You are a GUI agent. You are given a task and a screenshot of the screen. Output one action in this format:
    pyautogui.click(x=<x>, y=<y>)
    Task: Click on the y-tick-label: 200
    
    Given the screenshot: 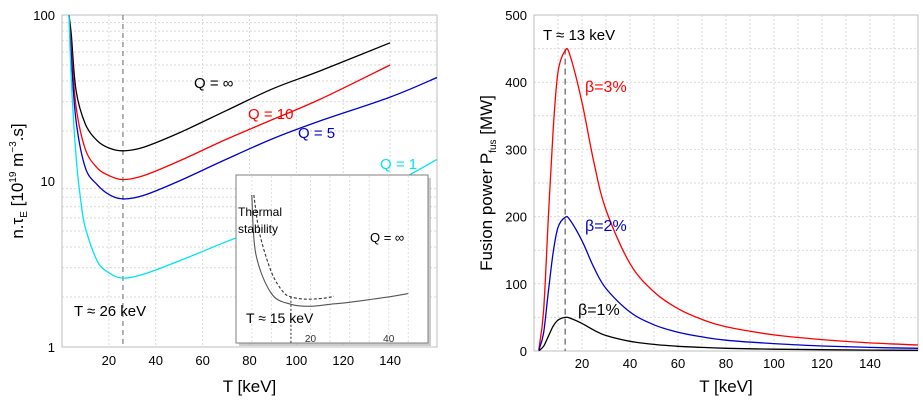 What is the action you would take?
    pyautogui.click(x=516, y=217)
    